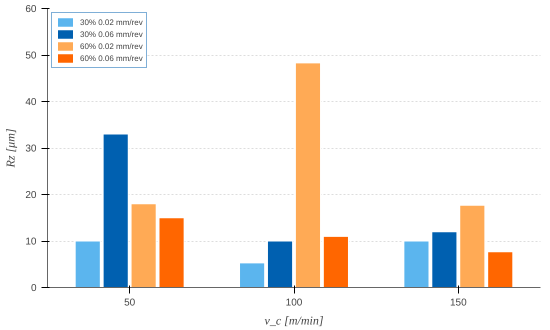  I want to click on legend-label: 30% 0.06 mm/rev, so click(111, 34).